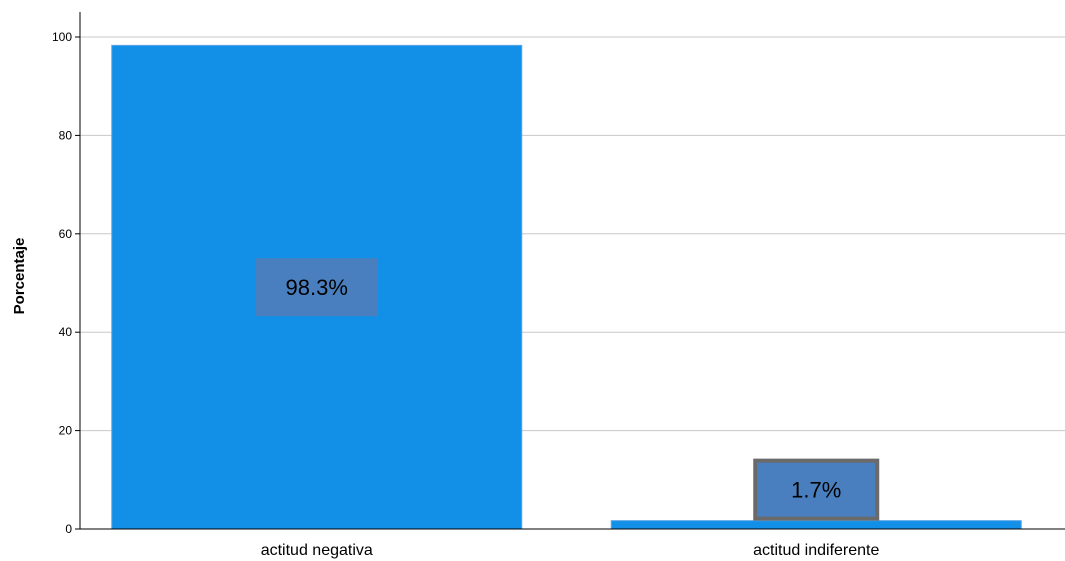 This screenshot has width=1065, height=561. I want to click on y-tick-label: 80, so click(66, 135).